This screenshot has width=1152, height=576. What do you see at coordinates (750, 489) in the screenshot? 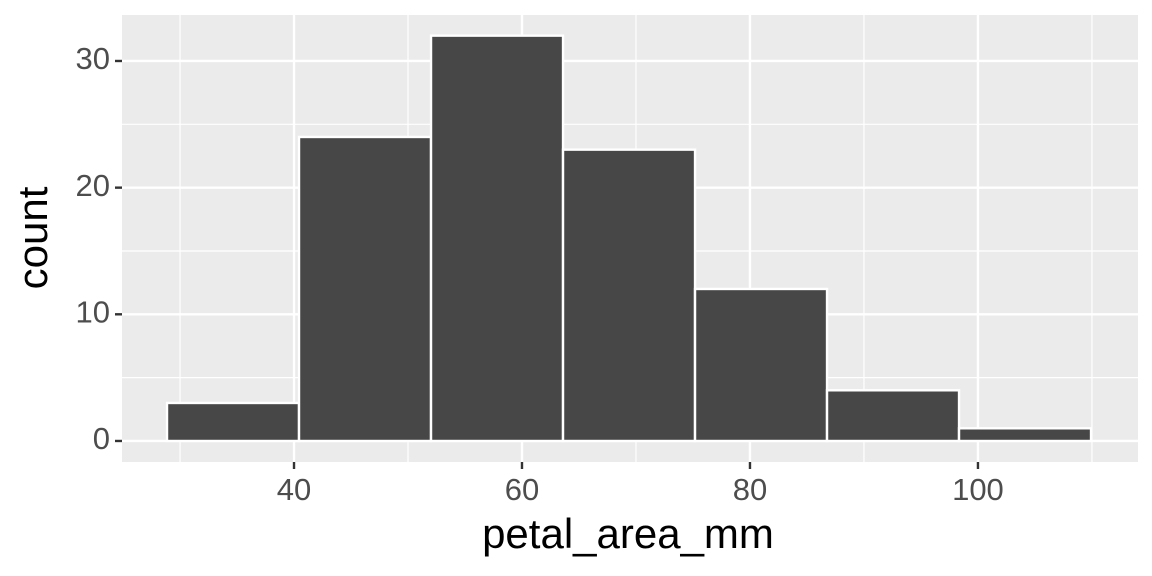
I see `x-tick-label: 80` at bounding box center [750, 489].